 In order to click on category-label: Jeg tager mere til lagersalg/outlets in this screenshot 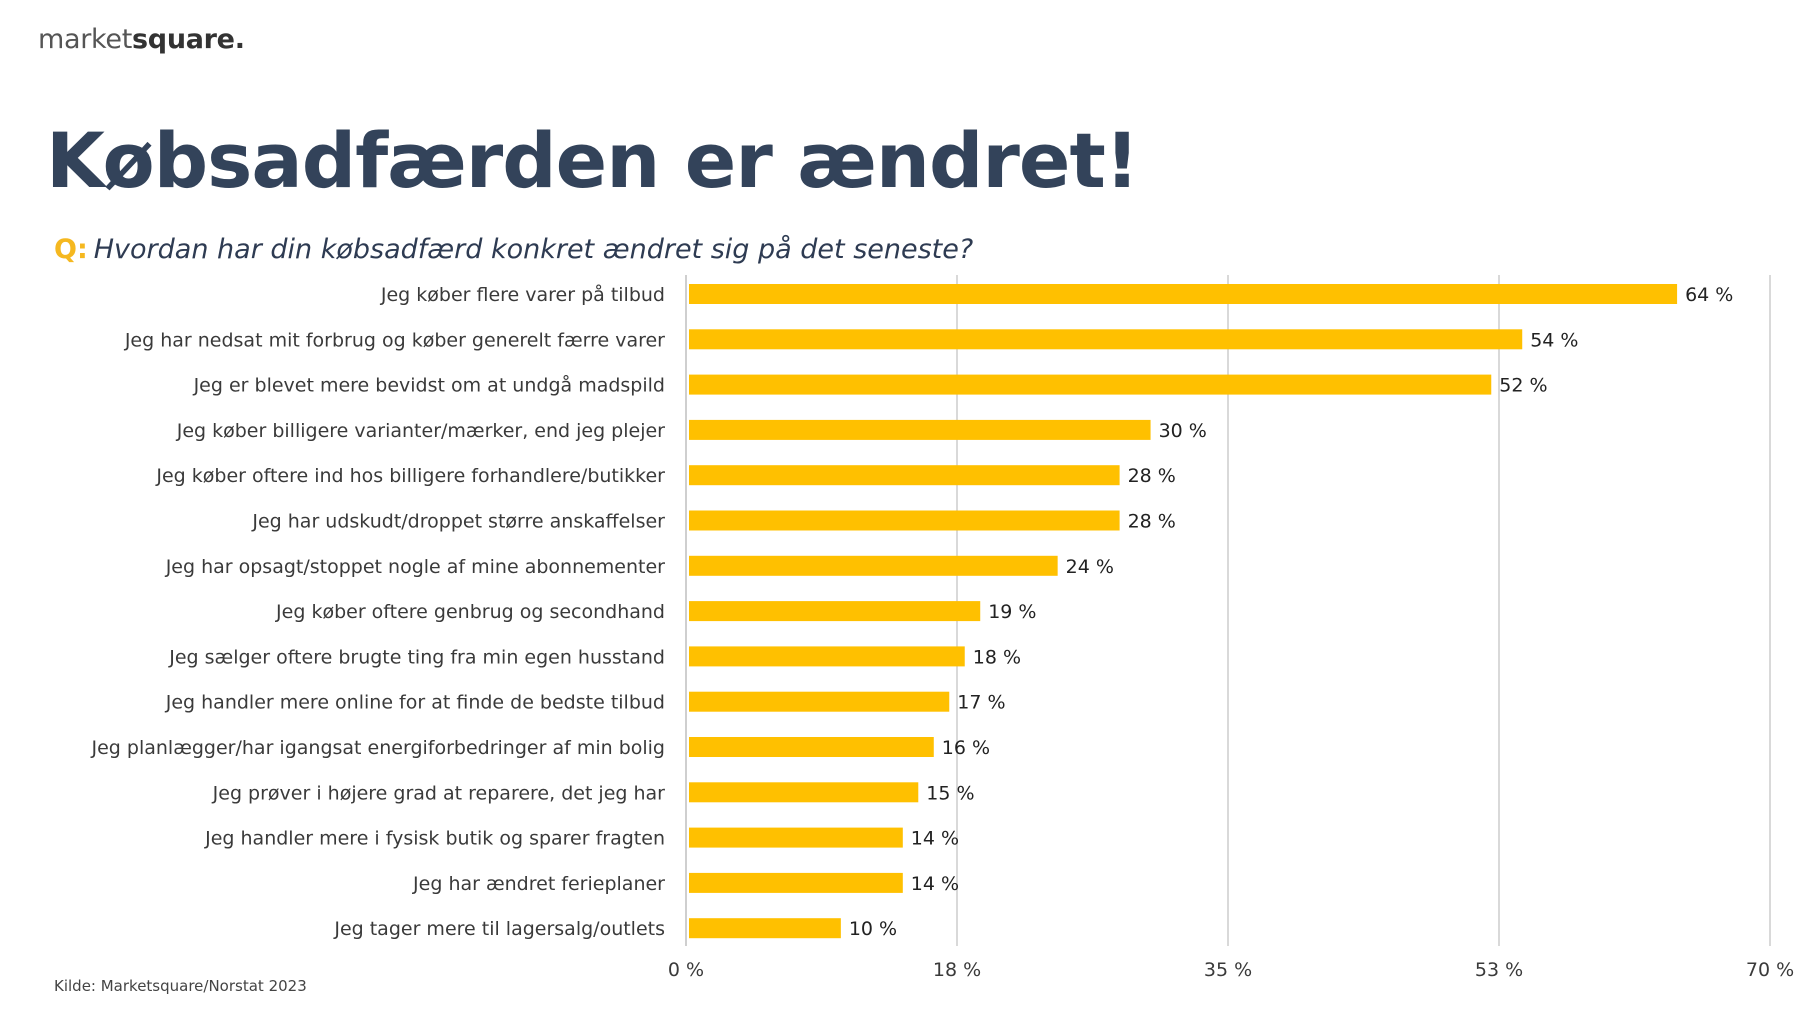, I will do `click(499, 929)`.